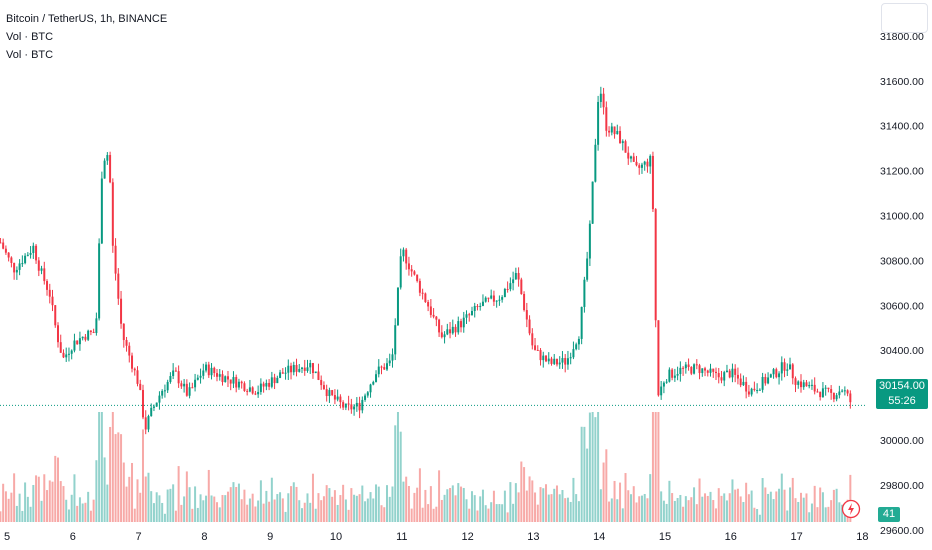  I want to click on symbol-title: Bitcoin / TetherUS, 1h, BINANCE, so click(87, 19).